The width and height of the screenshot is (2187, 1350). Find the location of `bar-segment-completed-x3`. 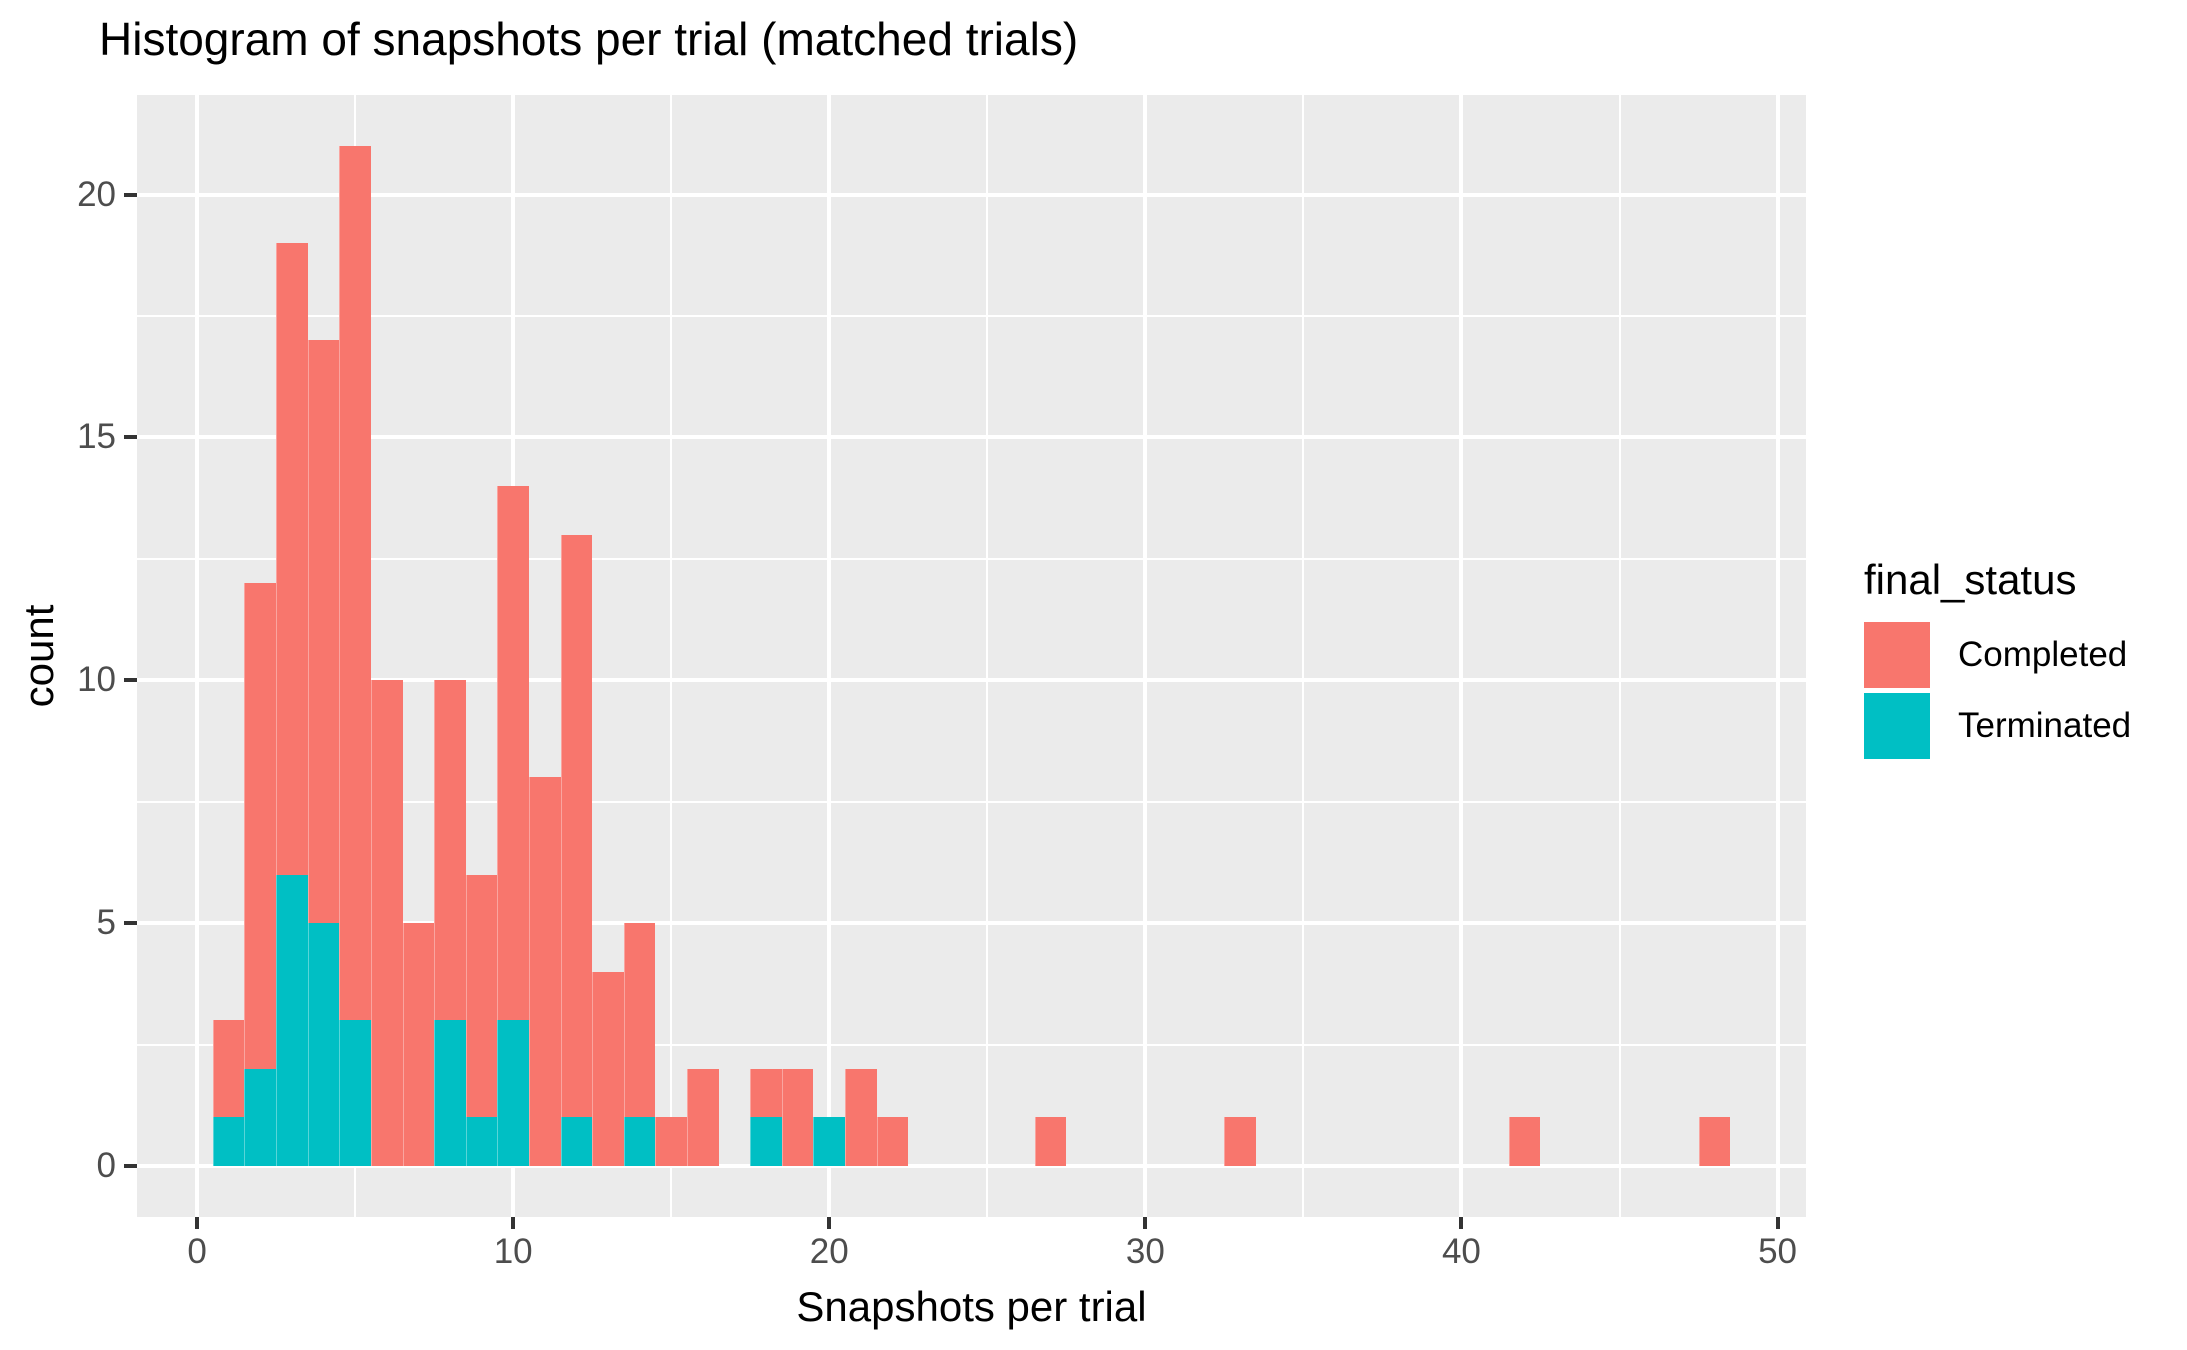

bar-segment-completed-x3 is located at coordinates (292, 559).